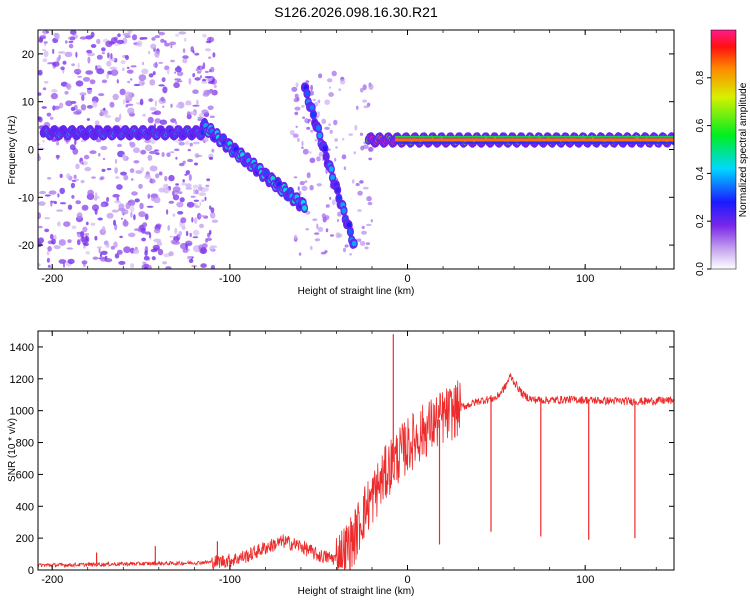  What do you see at coordinates (356, 291) in the screenshot?
I see `spectrogram-x-label: Height of straight line (km)` at bounding box center [356, 291].